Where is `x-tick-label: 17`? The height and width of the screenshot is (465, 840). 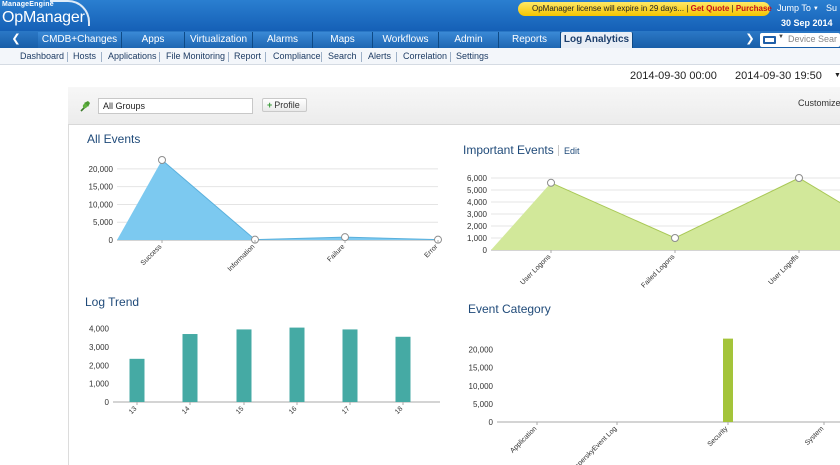 x-tick-label: 17 is located at coordinates (346, 410).